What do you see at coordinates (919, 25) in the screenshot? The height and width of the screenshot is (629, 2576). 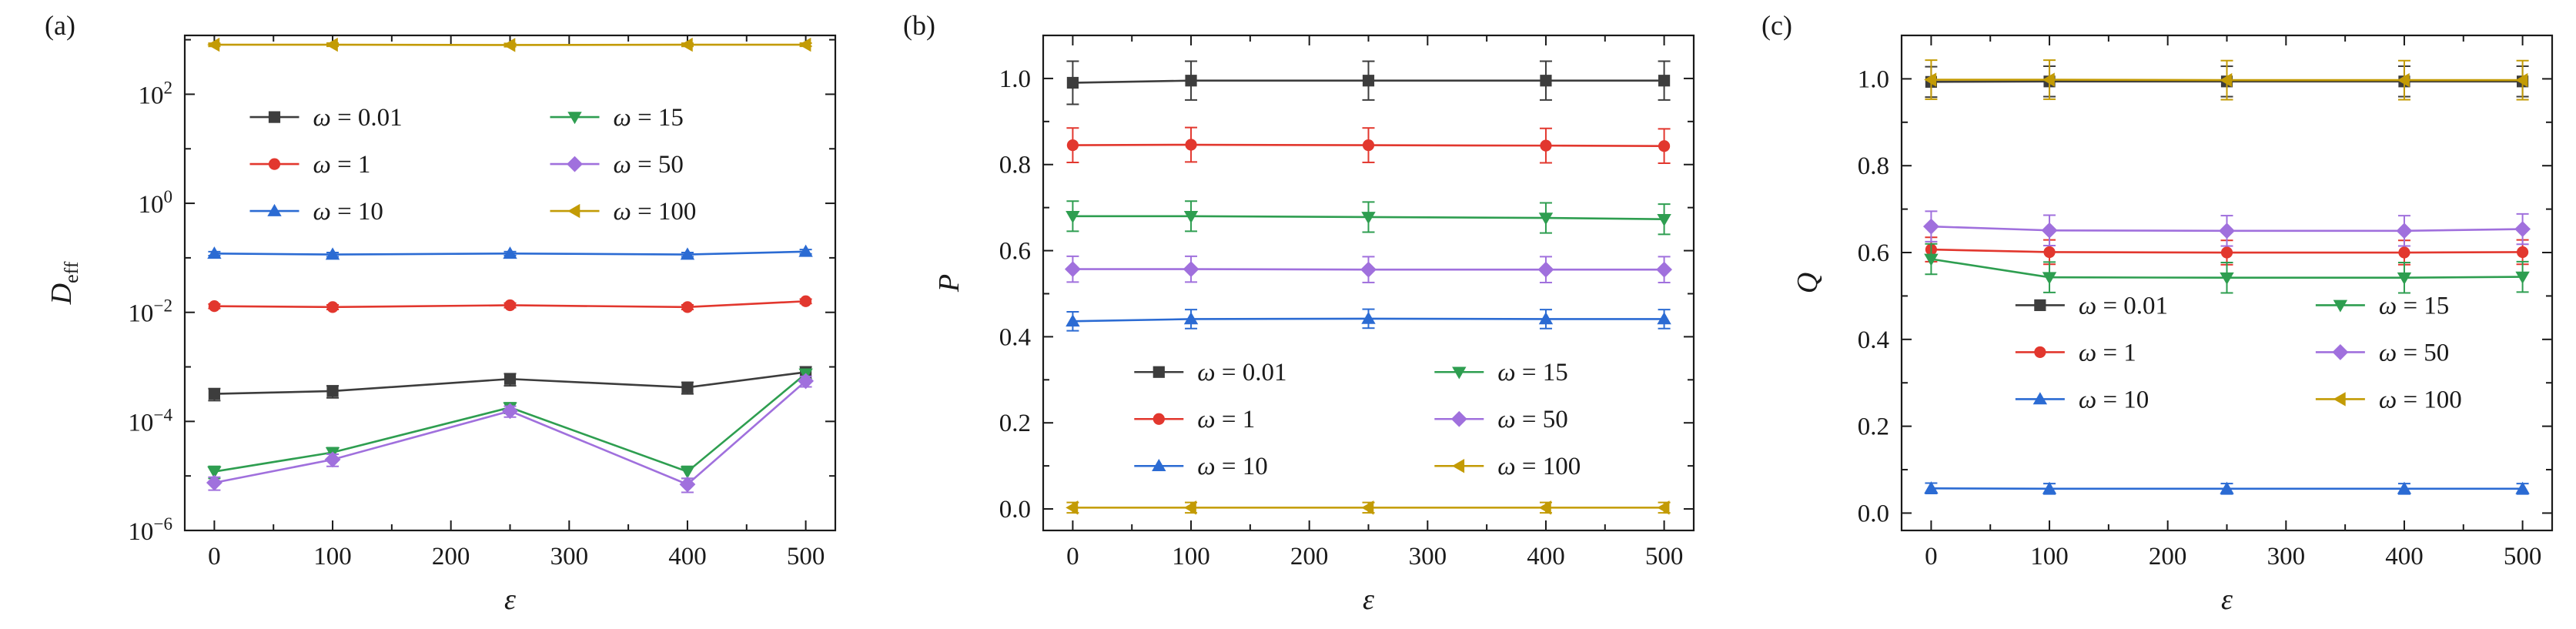 I see `panel-b-label: (b)` at bounding box center [919, 25].